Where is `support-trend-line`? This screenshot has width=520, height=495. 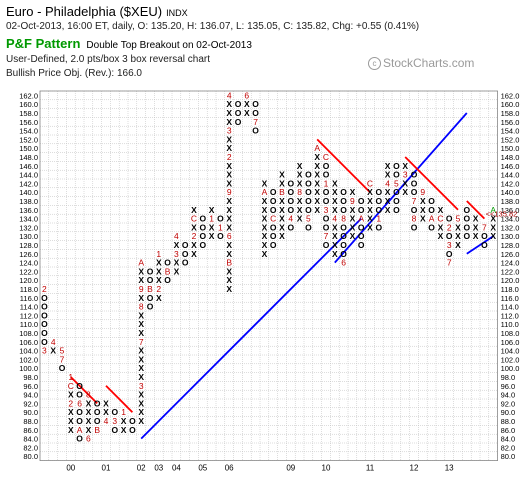 support-trend-line is located at coordinates (401, 188).